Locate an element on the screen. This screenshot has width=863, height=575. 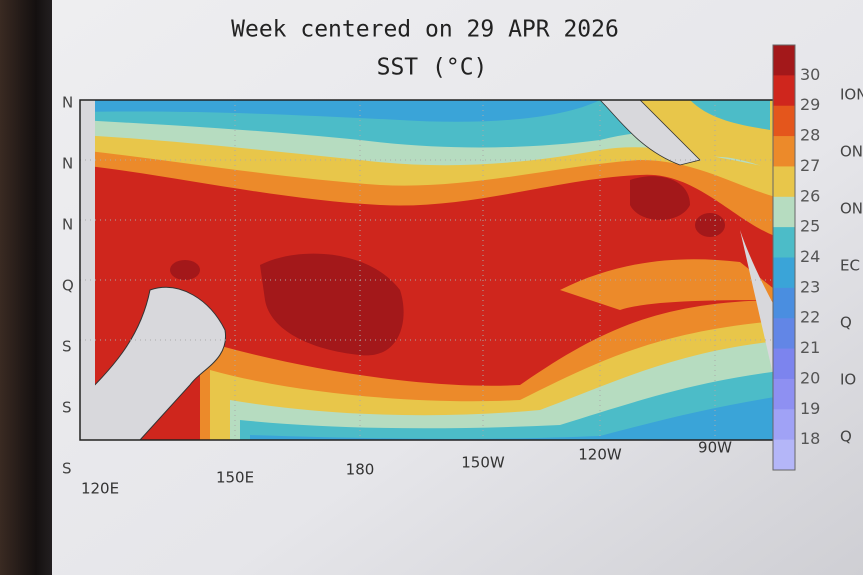
monitor-bezel is located at coordinates (30, 287).